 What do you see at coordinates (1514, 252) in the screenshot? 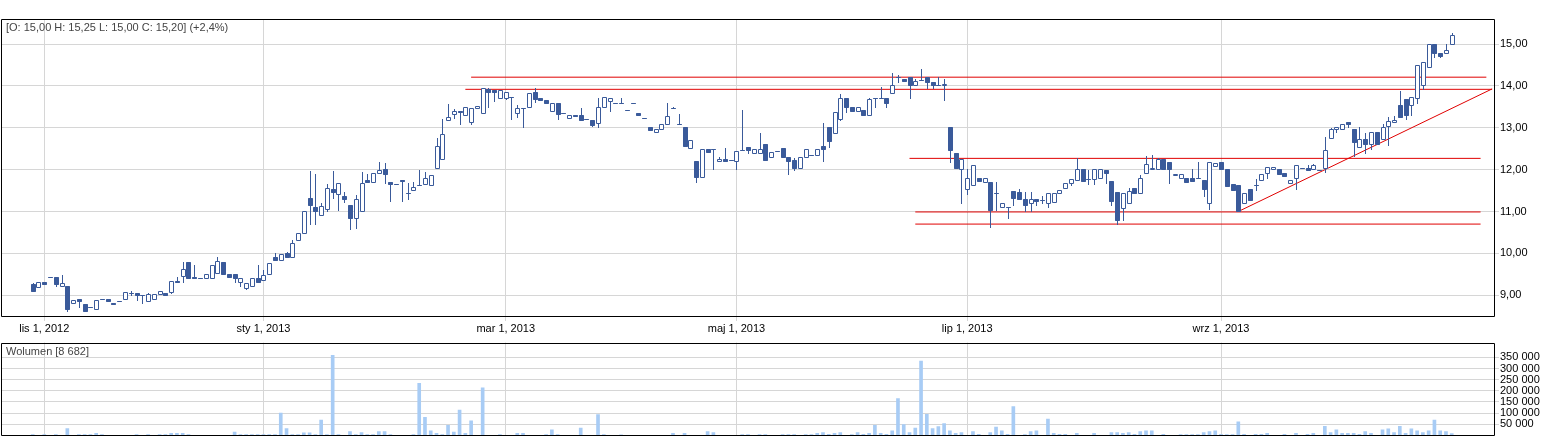
I see `y-tick-label: 10,00` at bounding box center [1514, 252].